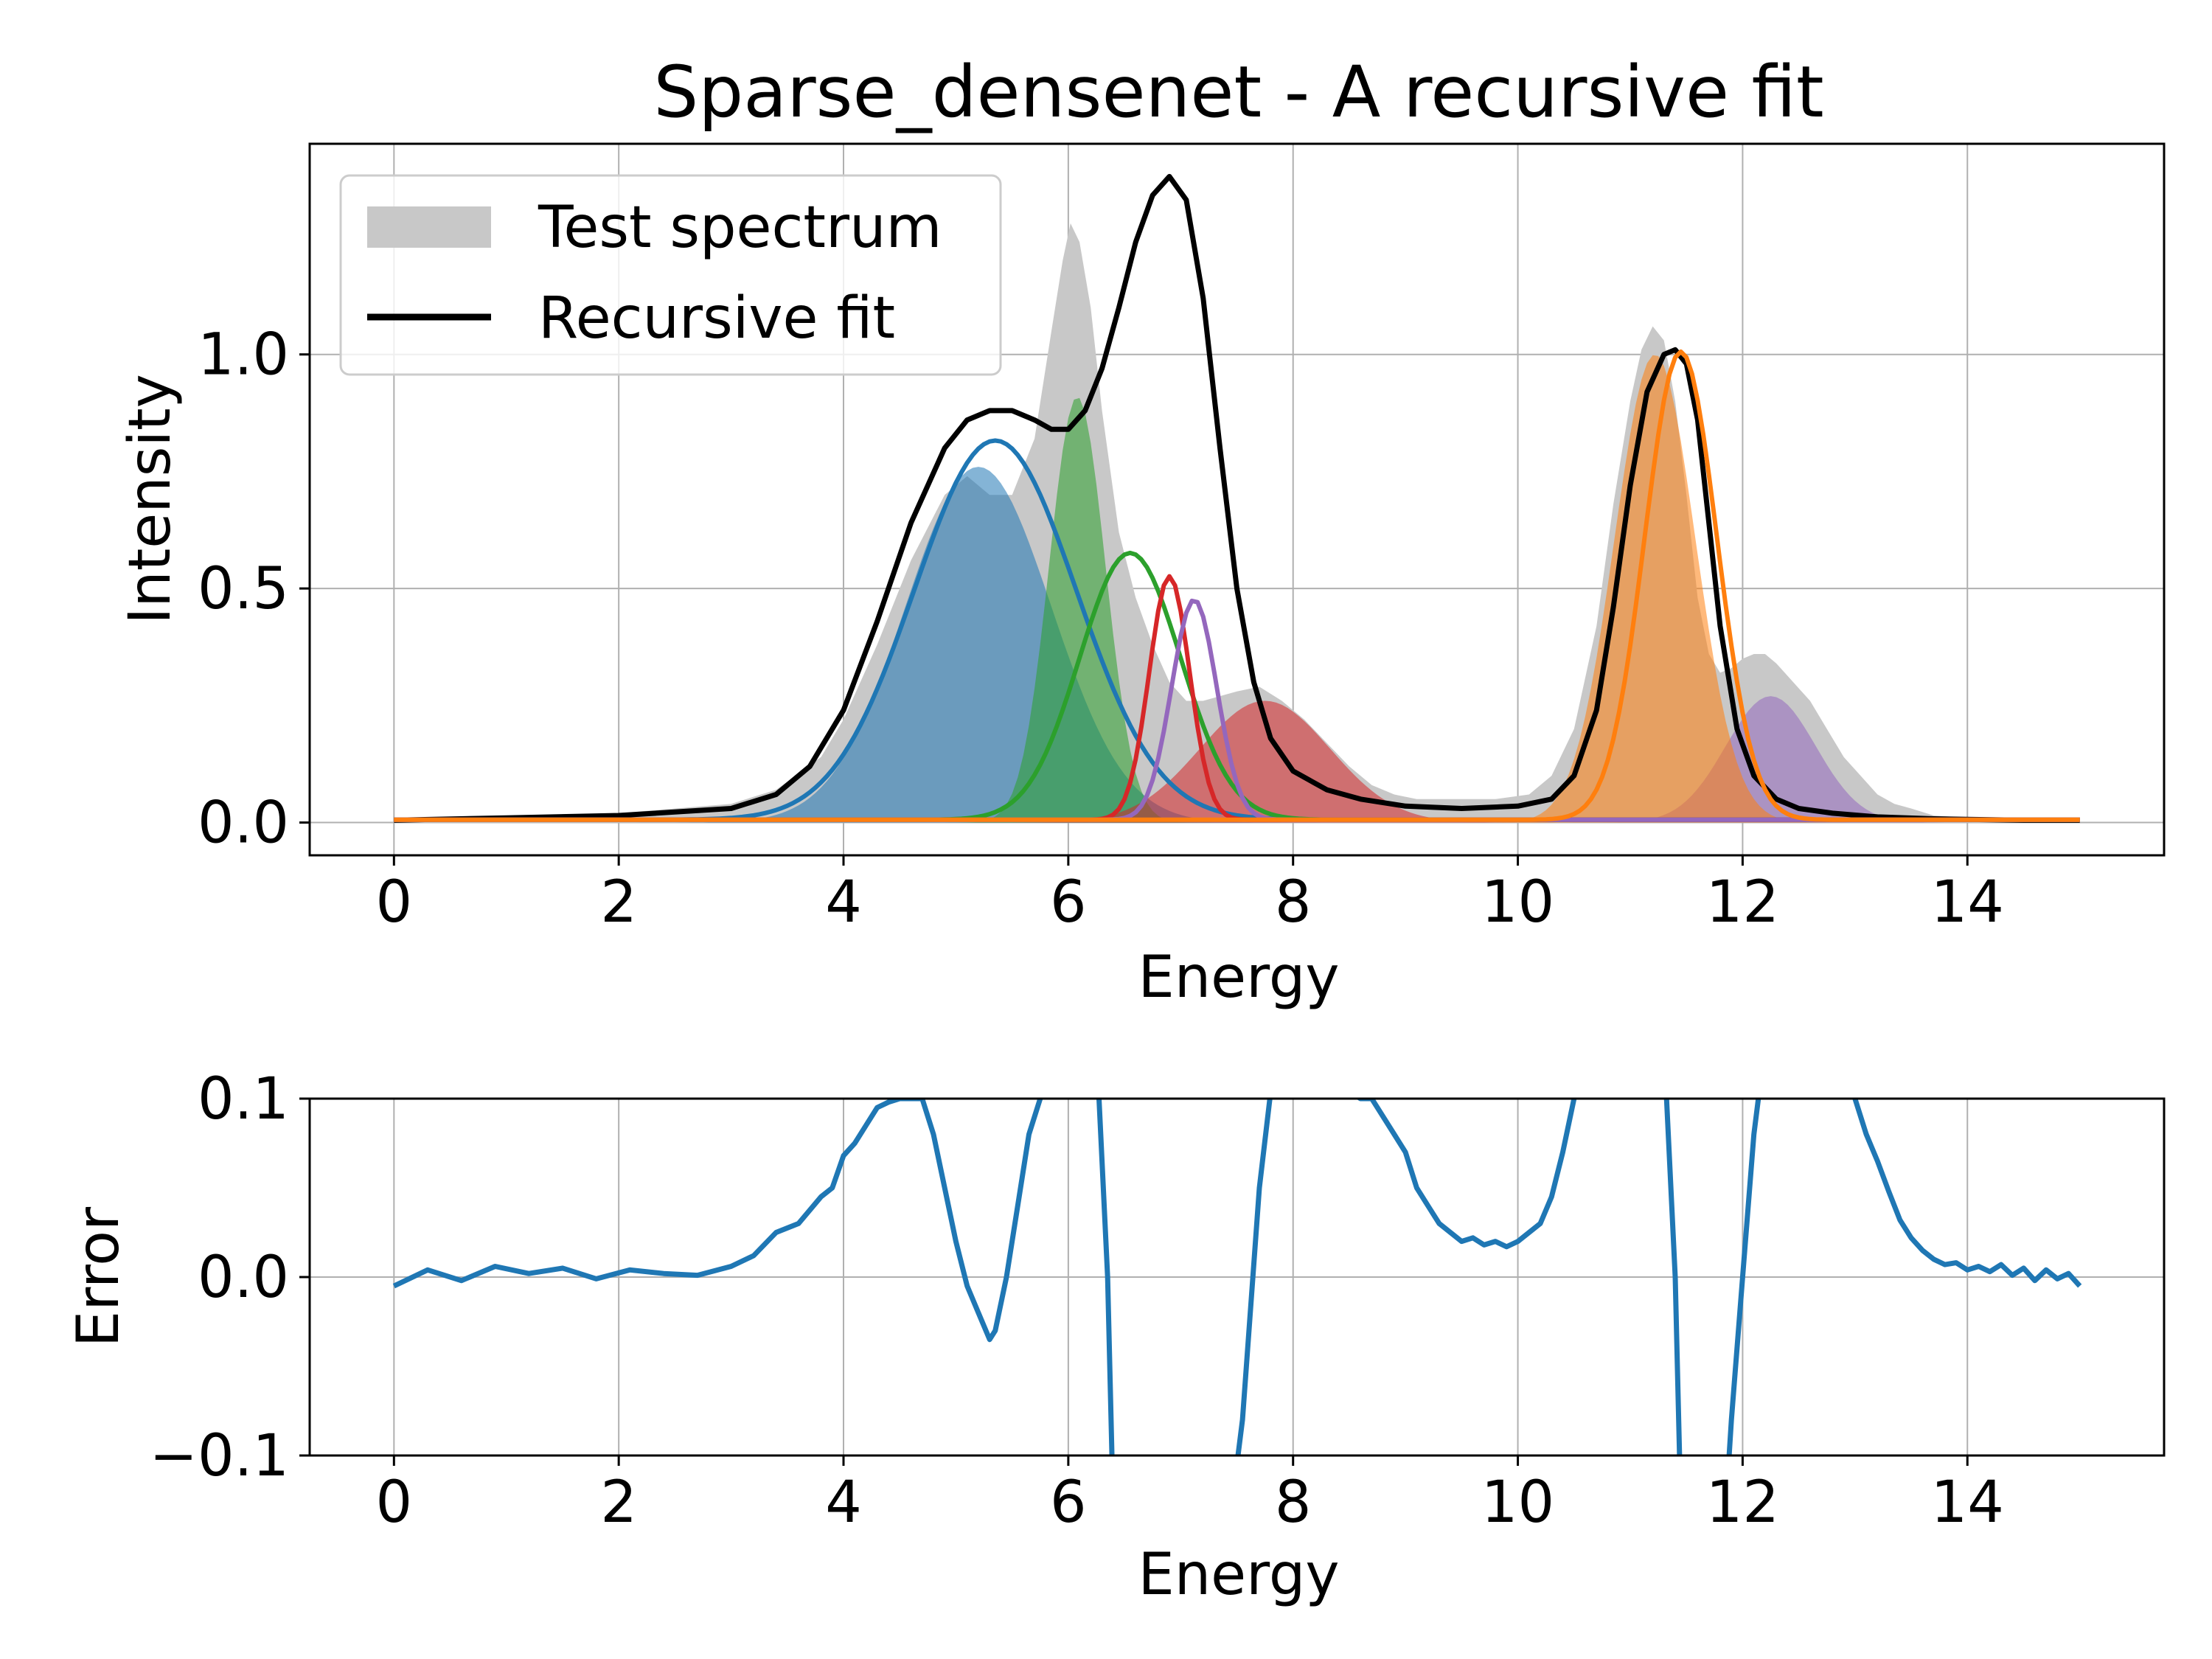 This screenshot has width=2212, height=1659. Describe the element at coordinates (1517, 902) in the screenshot. I see `top-x-tick-label: 10` at that location.